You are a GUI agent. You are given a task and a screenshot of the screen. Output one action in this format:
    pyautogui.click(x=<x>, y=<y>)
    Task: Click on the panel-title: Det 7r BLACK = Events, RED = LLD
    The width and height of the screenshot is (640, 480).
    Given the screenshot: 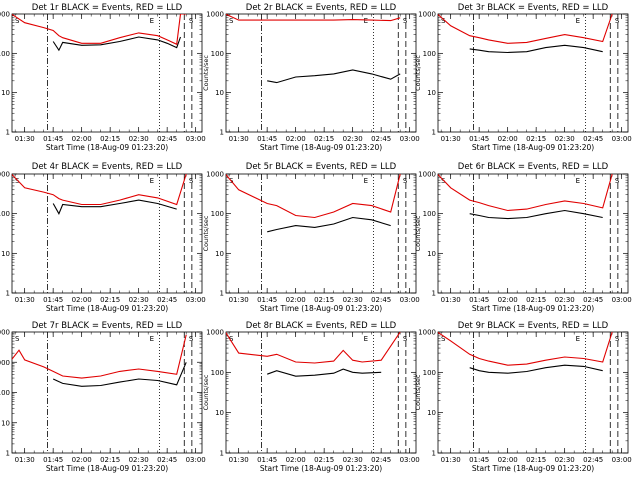 What is the action you would take?
    pyautogui.click(x=107, y=326)
    